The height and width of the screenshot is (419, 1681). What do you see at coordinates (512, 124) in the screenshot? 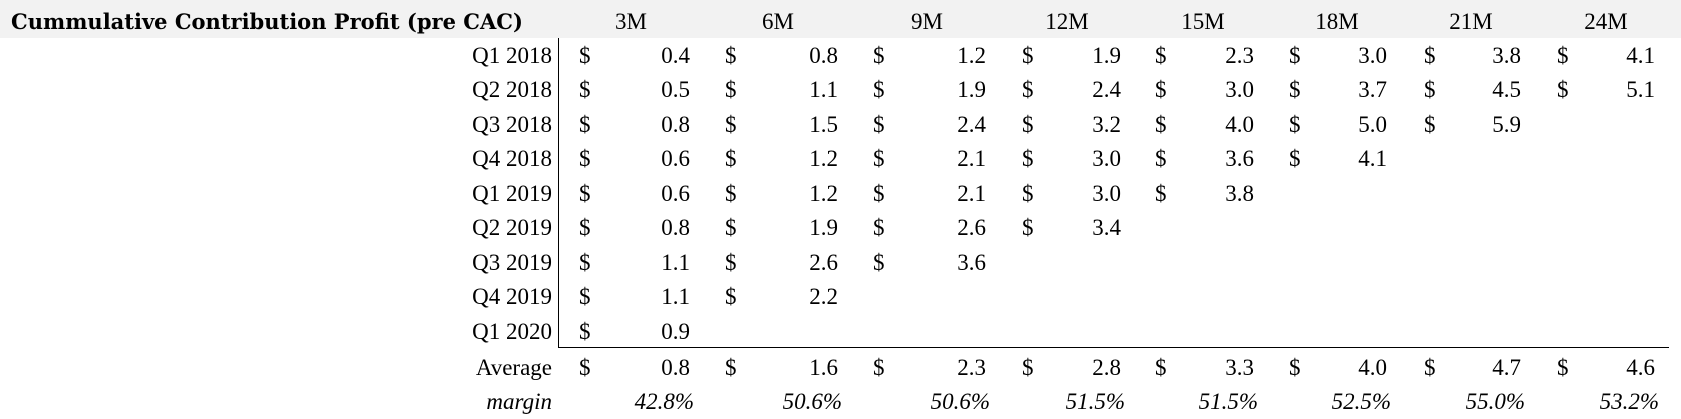
I see `cohort-row-label: Q3 2018` at bounding box center [512, 124].